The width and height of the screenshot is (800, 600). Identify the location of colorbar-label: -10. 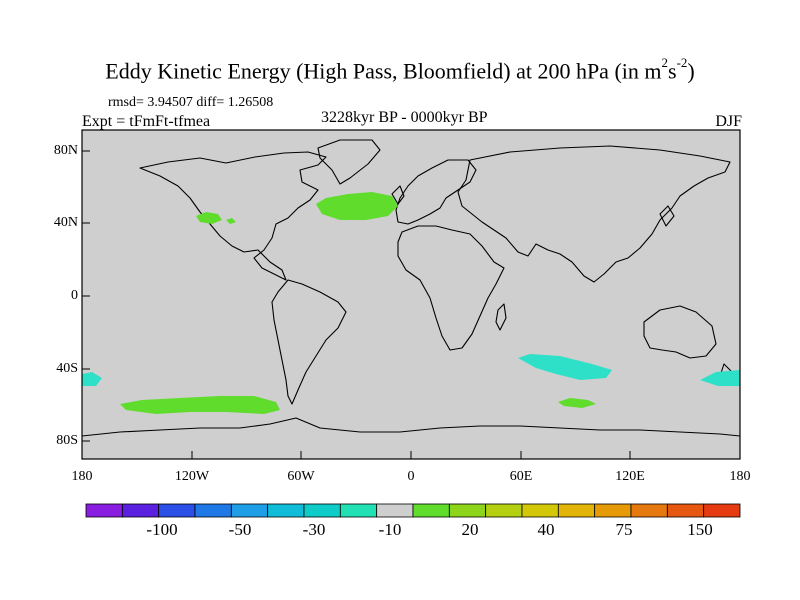
(390, 529).